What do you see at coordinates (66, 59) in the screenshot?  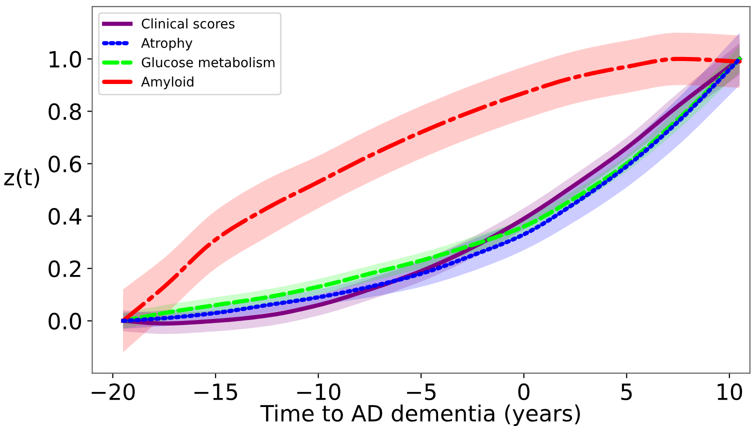 I see `y-tick-label: 1.0` at bounding box center [66, 59].